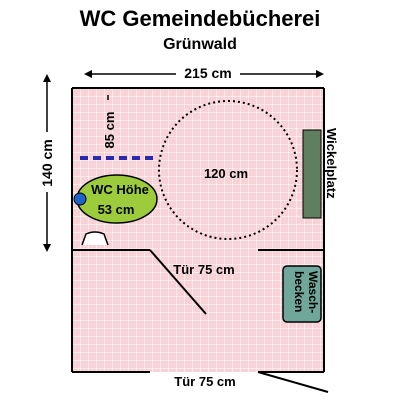 This screenshot has height=400, width=400. What do you see at coordinates (116, 209) in the screenshot?
I see `wc-height-label-line2: 53 cm` at bounding box center [116, 209].